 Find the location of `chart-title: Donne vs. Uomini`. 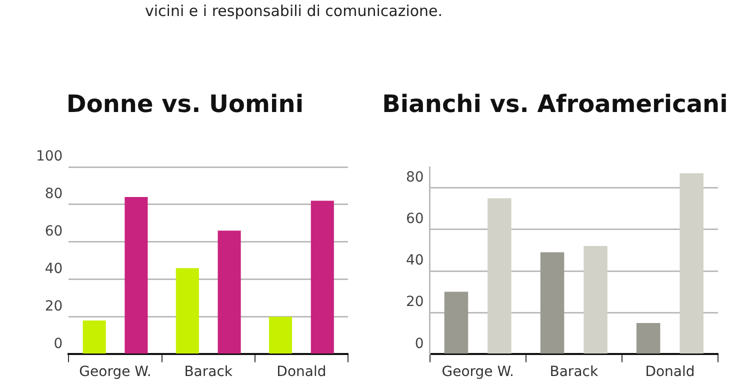

chart-title: Donne vs. Uomini is located at coordinates (185, 104).